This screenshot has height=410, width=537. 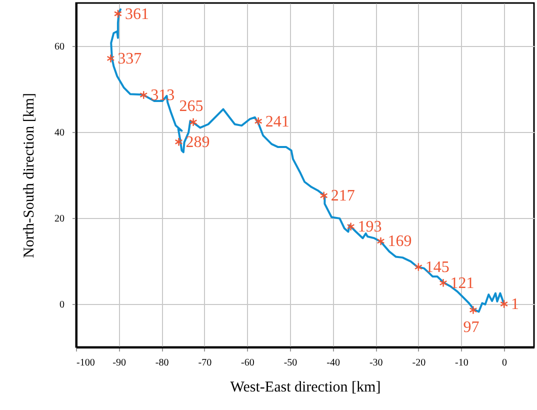 I want to click on annotation: 289, so click(x=198, y=142).